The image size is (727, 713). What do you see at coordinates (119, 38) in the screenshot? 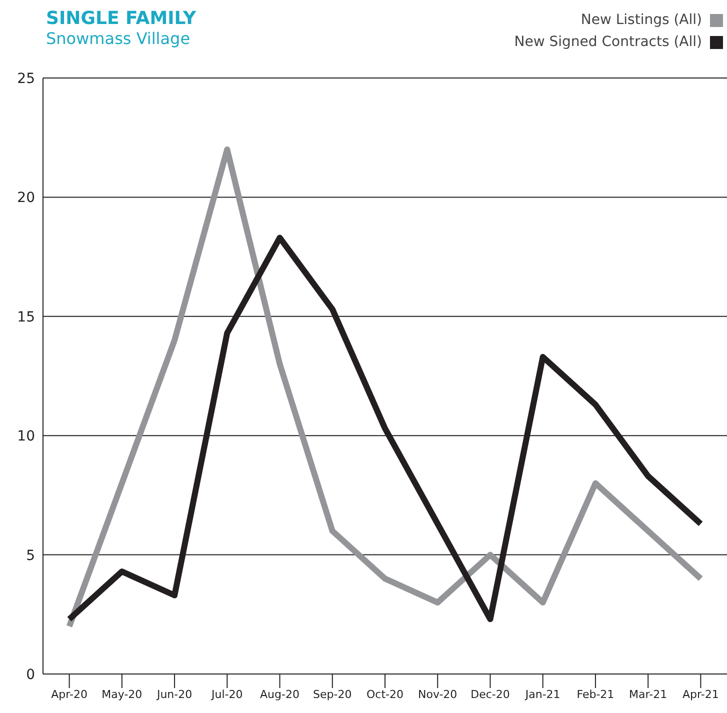
I see `chart-subtitle: Snowmass Village` at bounding box center [119, 38].